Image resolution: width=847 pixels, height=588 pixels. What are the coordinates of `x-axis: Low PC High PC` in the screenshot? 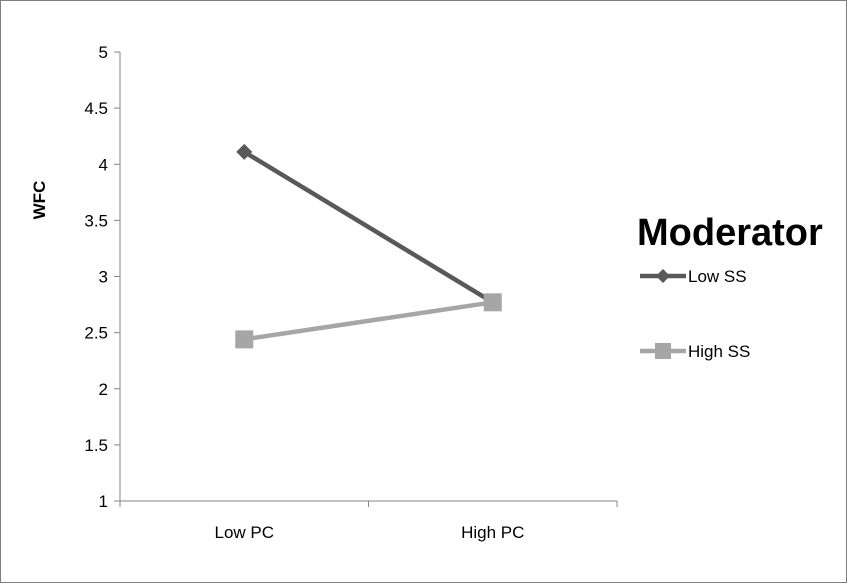 It's located at (368, 521).